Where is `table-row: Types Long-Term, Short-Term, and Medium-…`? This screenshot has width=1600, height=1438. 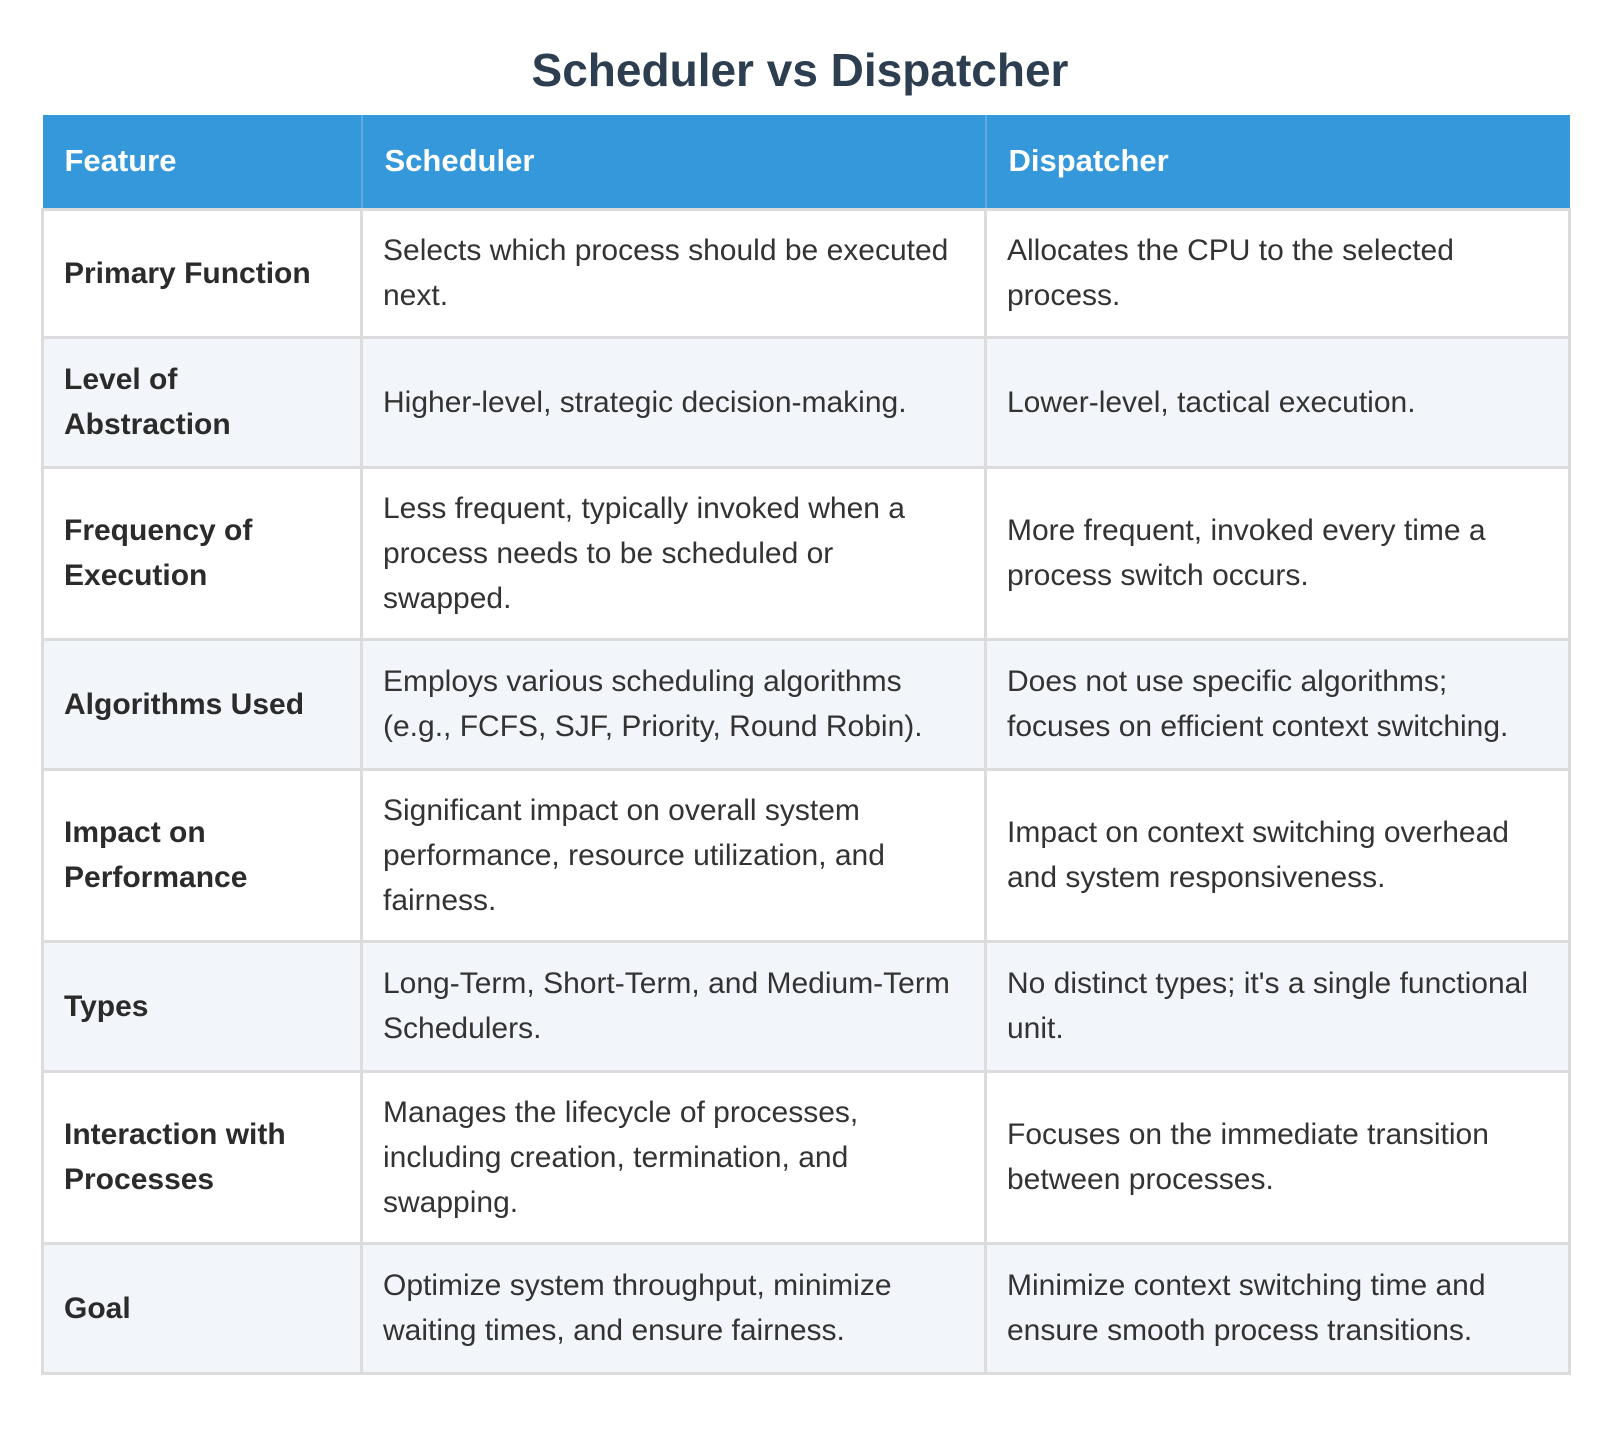 table-row: Types Long-Term, Short-Term, and Medium-… is located at coordinates (806, 1006).